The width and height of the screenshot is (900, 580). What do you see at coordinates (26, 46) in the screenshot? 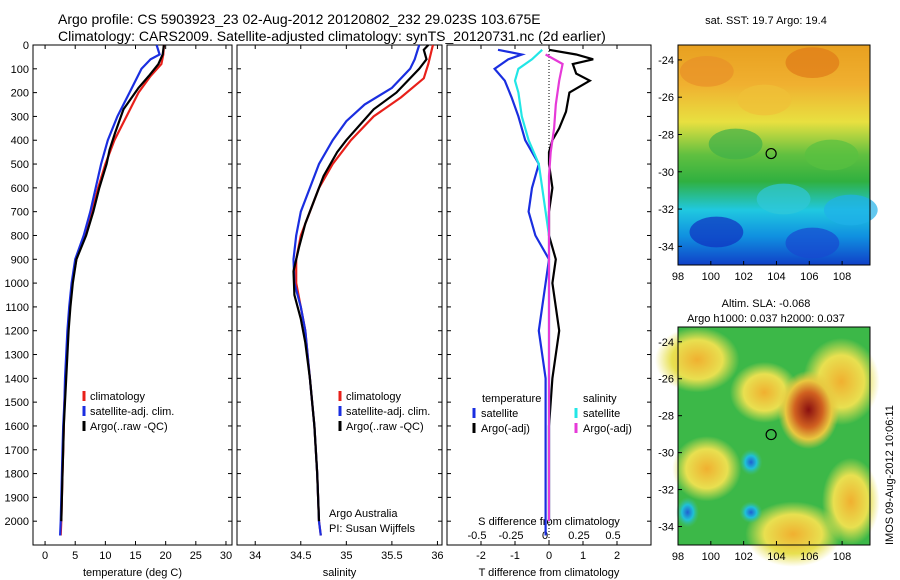
I see `y-tick-label: 0` at bounding box center [26, 46].